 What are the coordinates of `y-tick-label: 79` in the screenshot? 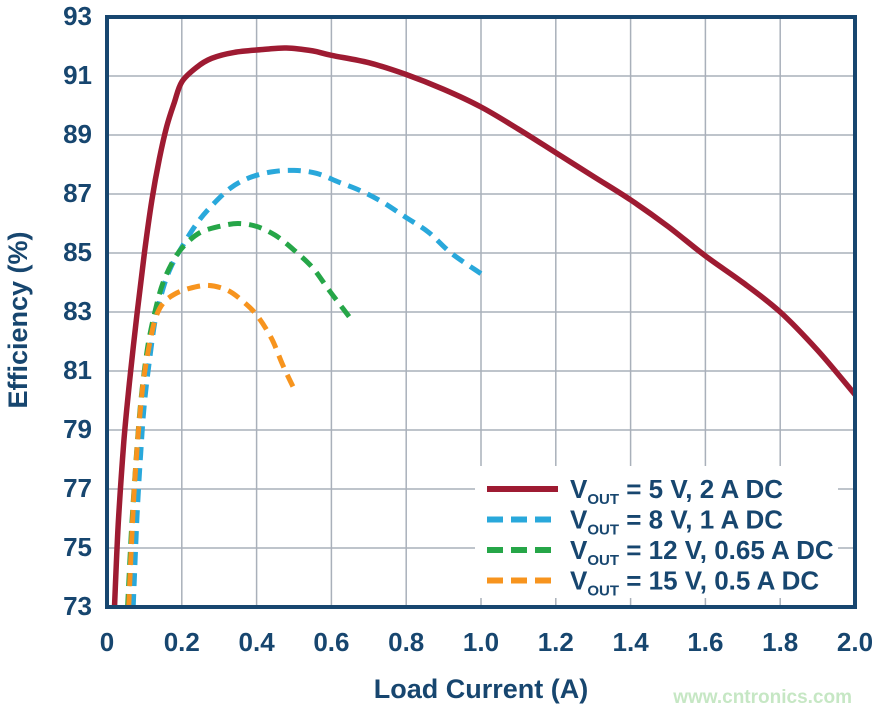 It's located at (77, 429).